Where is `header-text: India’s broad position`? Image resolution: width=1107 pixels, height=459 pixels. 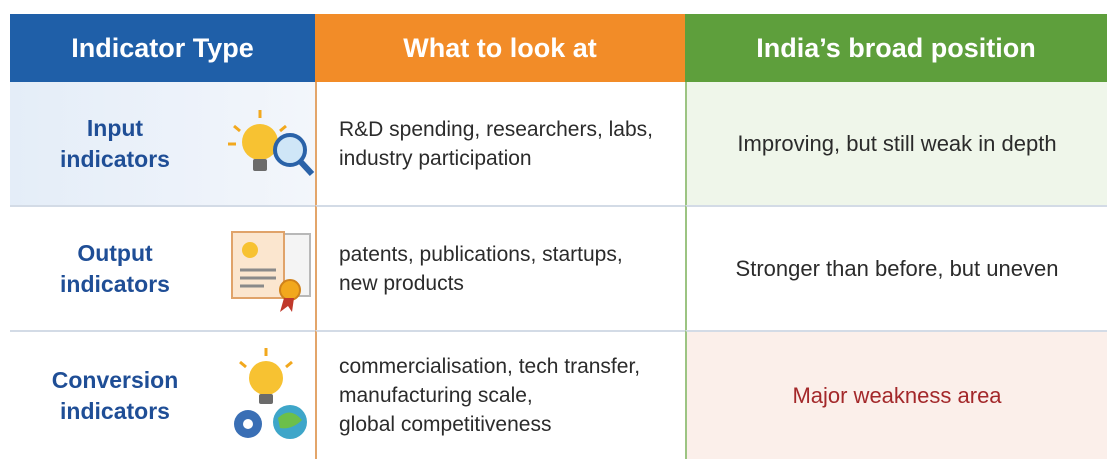
header-text: India’s broad position is located at coordinates (896, 47).